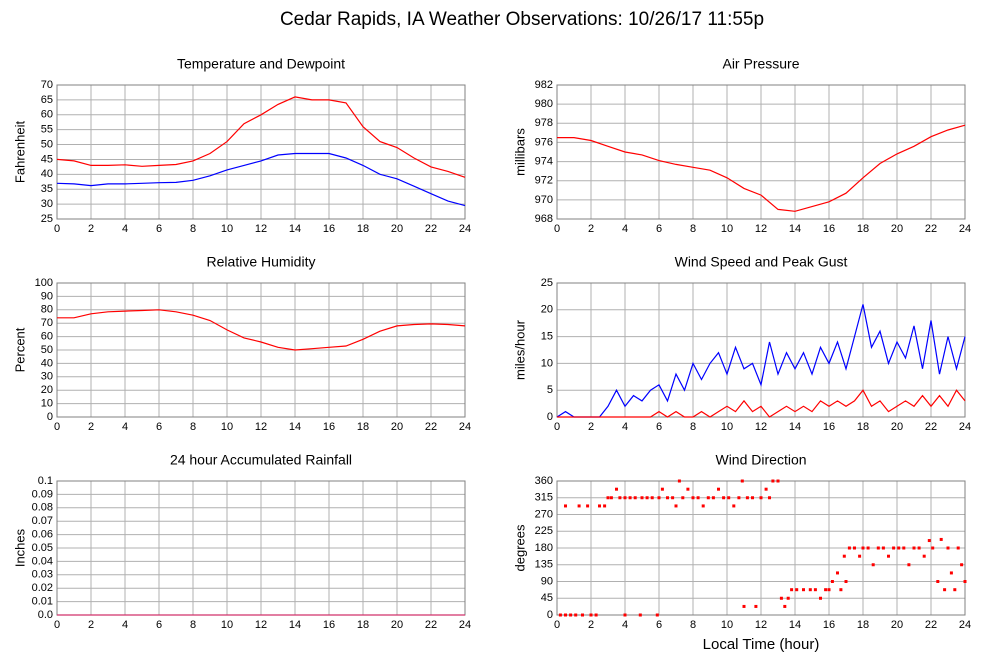 The width and height of the screenshot is (1000, 660). What do you see at coordinates (47, 100) in the screenshot?
I see `y-tick-label: 65` at bounding box center [47, 100].